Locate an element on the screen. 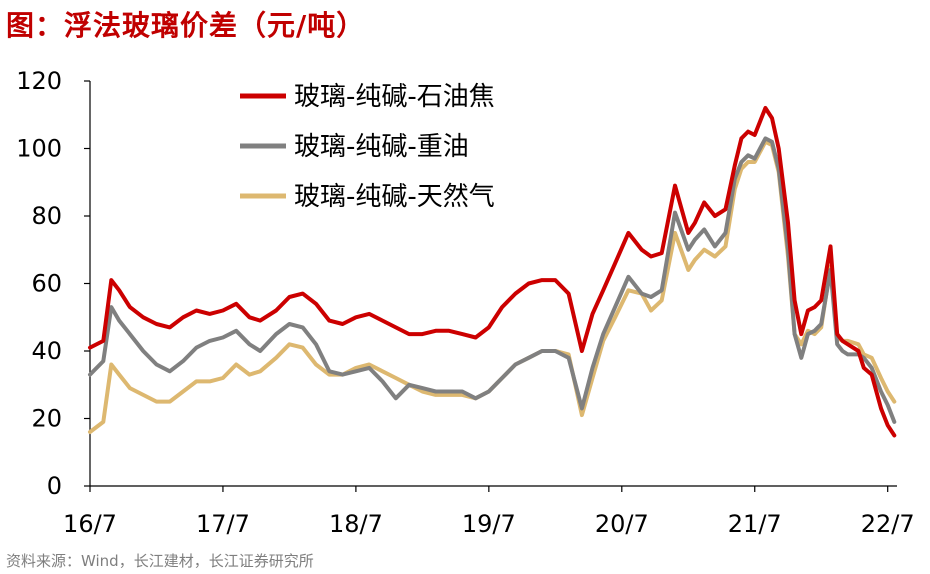  chart-title: 图：浮法玻璃价差（元/吨） is located at coordinates (186, 25).